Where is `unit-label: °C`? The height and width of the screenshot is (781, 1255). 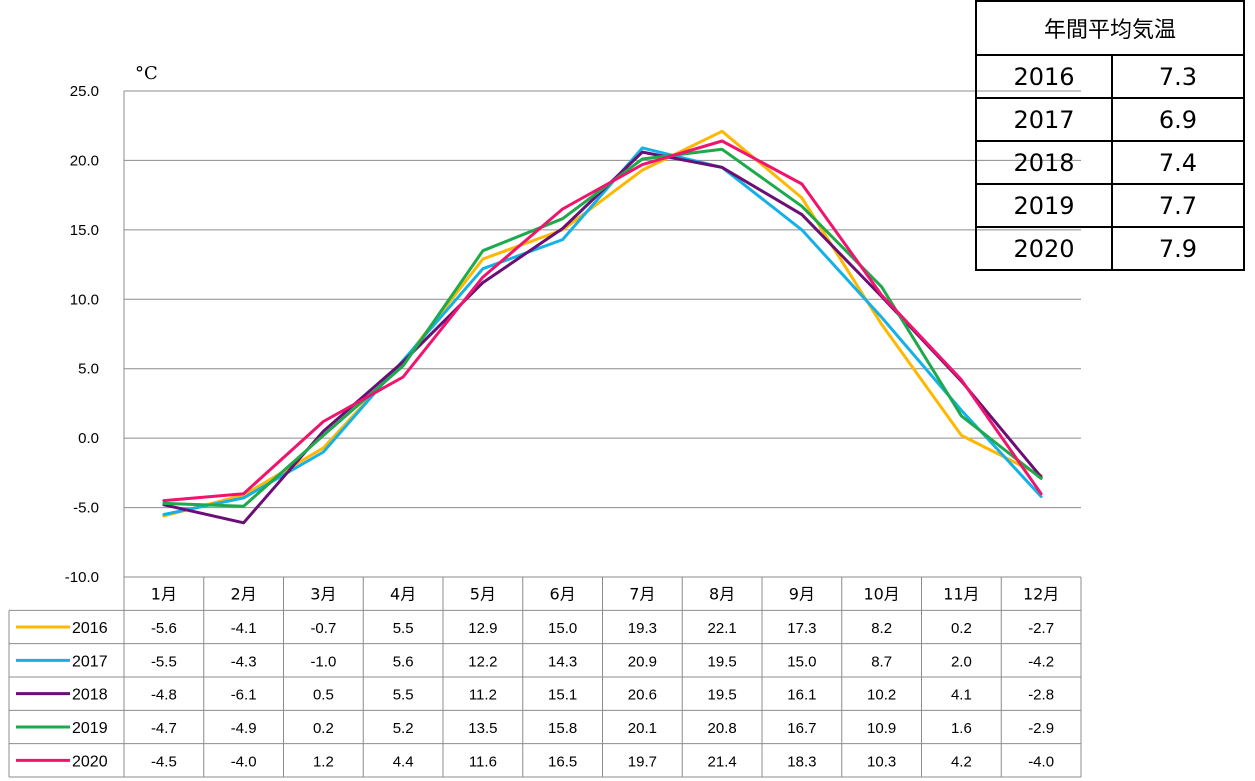 unit-label: °C is located at coordinates (146, 73).